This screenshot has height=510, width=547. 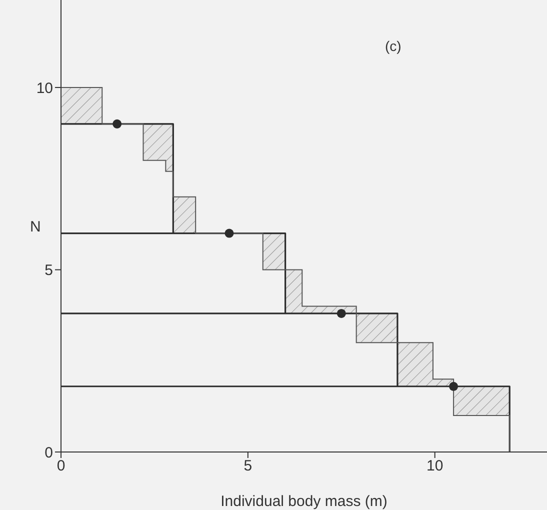 What do you see at coordinates (48, 271) in the screenshot?
I see `y-tick-label: 5` at bounding box center [48, 271].